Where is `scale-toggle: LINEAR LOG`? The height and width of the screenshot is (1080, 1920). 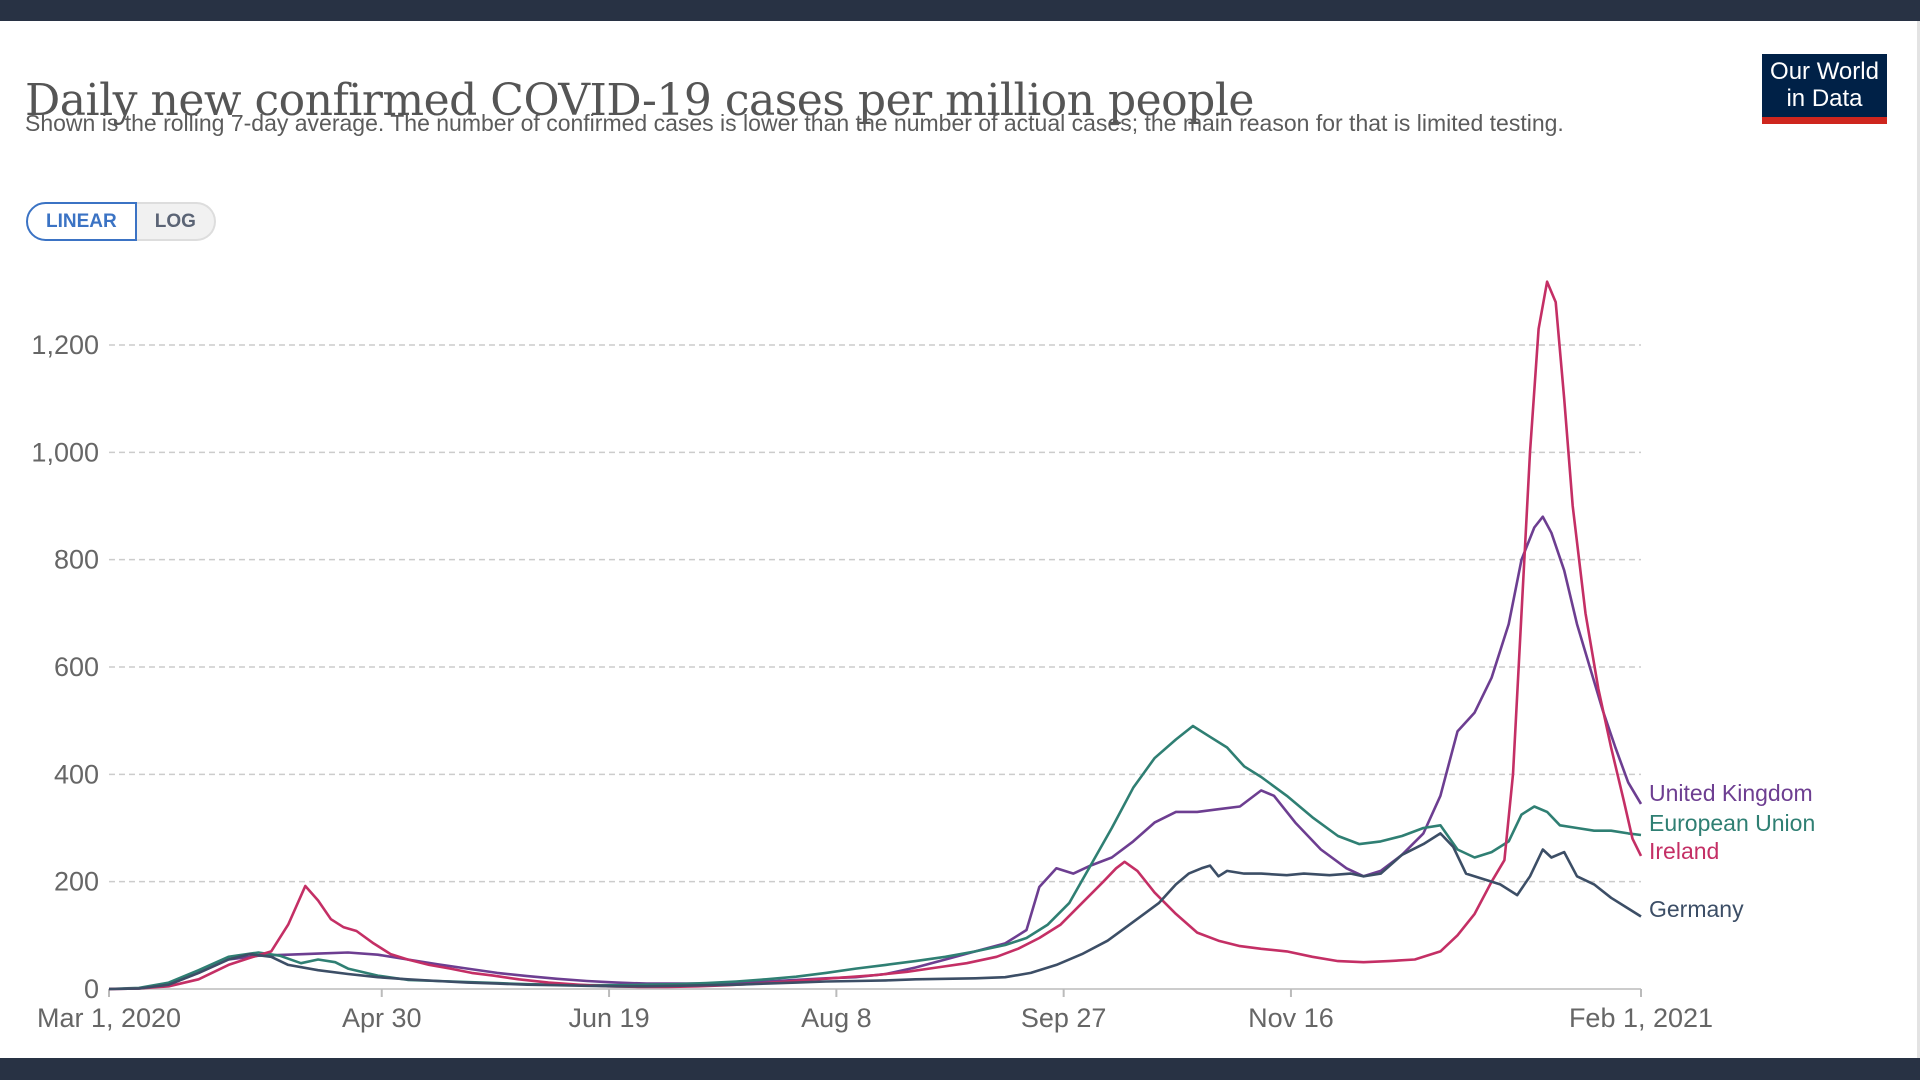
scale-toggle: LINEAR LOG is located at coordinates (121, 221).